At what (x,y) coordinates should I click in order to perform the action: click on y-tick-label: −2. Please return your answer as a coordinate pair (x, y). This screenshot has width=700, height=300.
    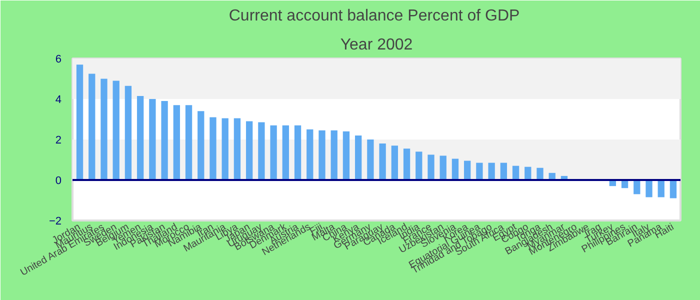
    Looking at the image, I should click on (55, 222).